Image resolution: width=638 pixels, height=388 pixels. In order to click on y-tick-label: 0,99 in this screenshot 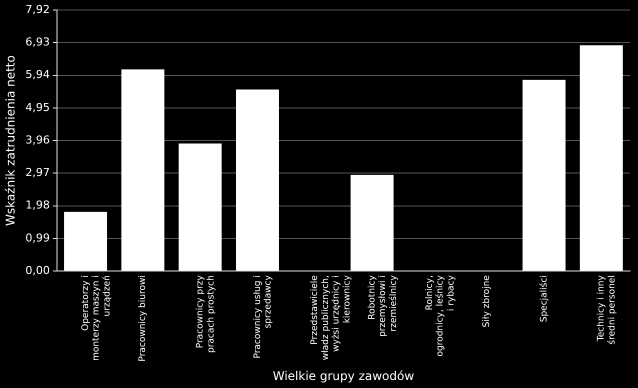, I will do `click(37, 237)`.